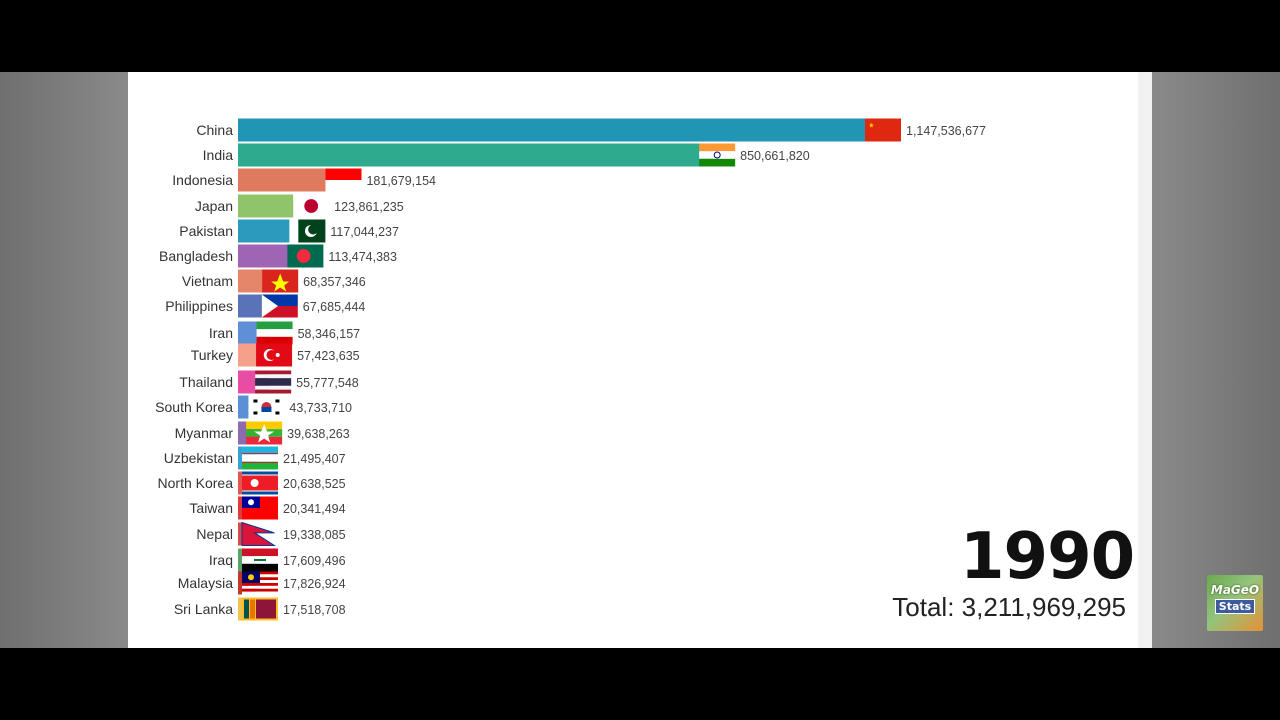  Describe the element at coordinates (314, 584) in the screenshot. I see `value-label: 17,826,924` at that location.